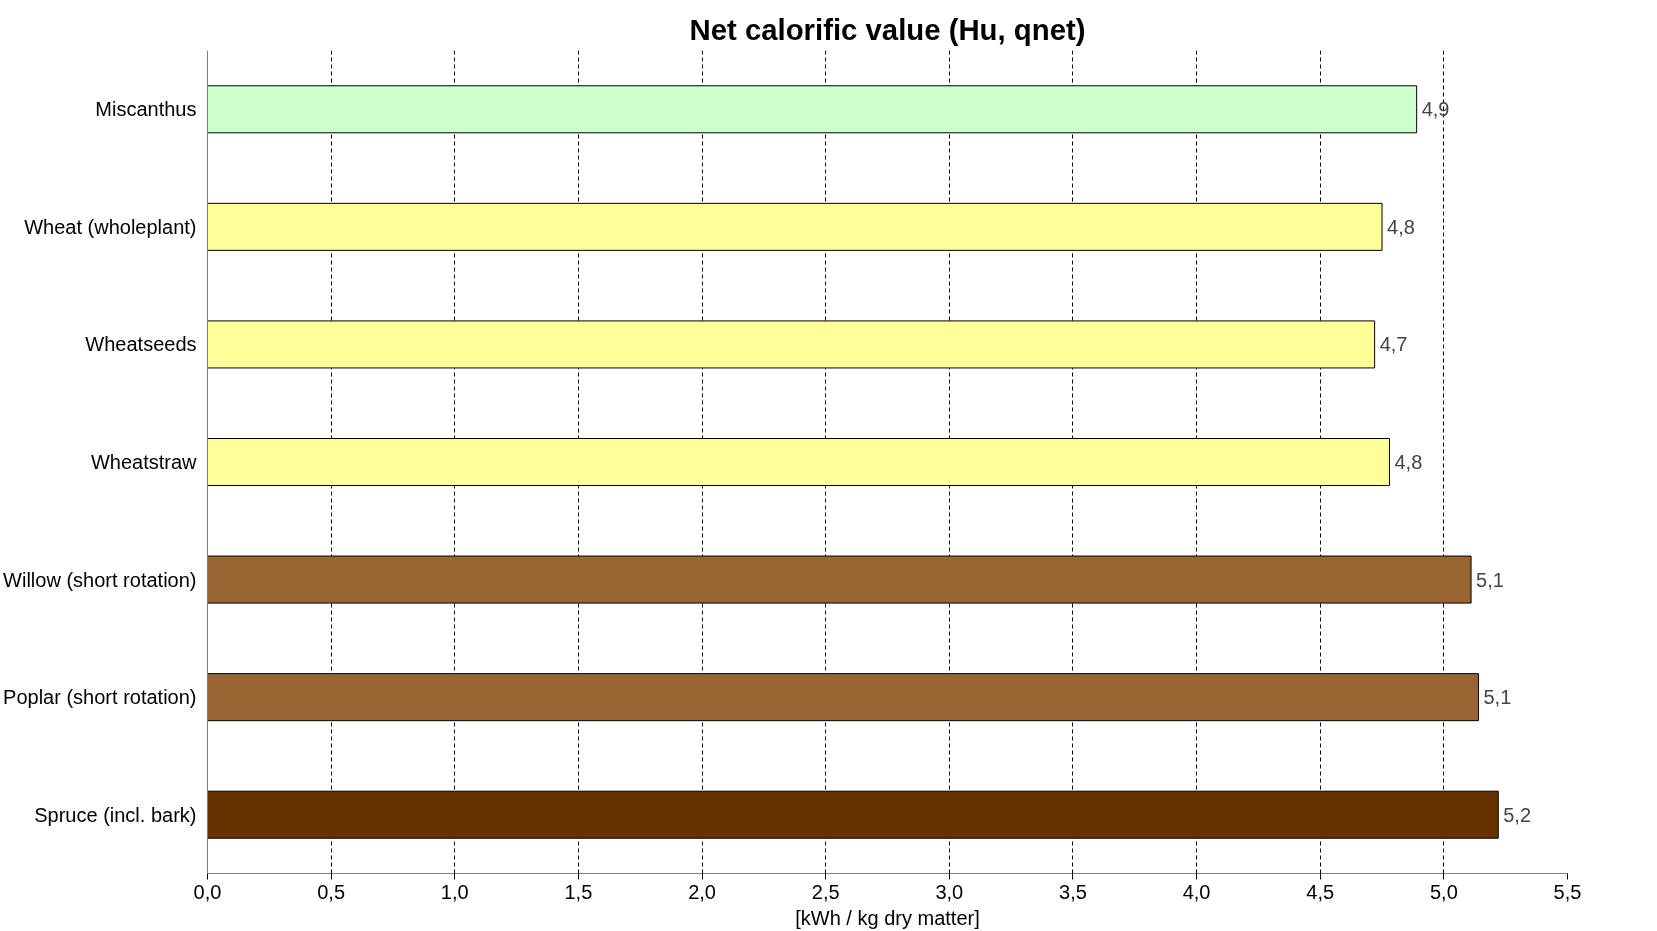 The width and height of the screenshot is (1657, 931). What do you see at coordinates (454, 891) in the screenshot?
I see `x-tick-label: 1,0` at bounding box center [454, 891].